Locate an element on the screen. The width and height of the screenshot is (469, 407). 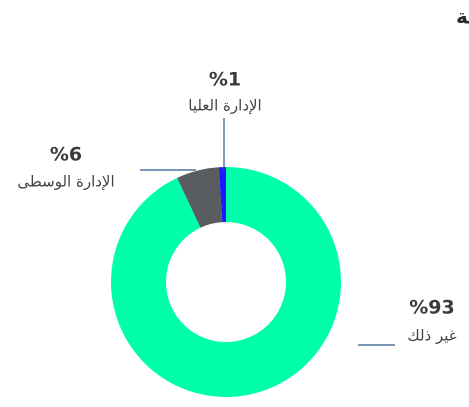
value-label: %1 is located at coordinates (225, 80).